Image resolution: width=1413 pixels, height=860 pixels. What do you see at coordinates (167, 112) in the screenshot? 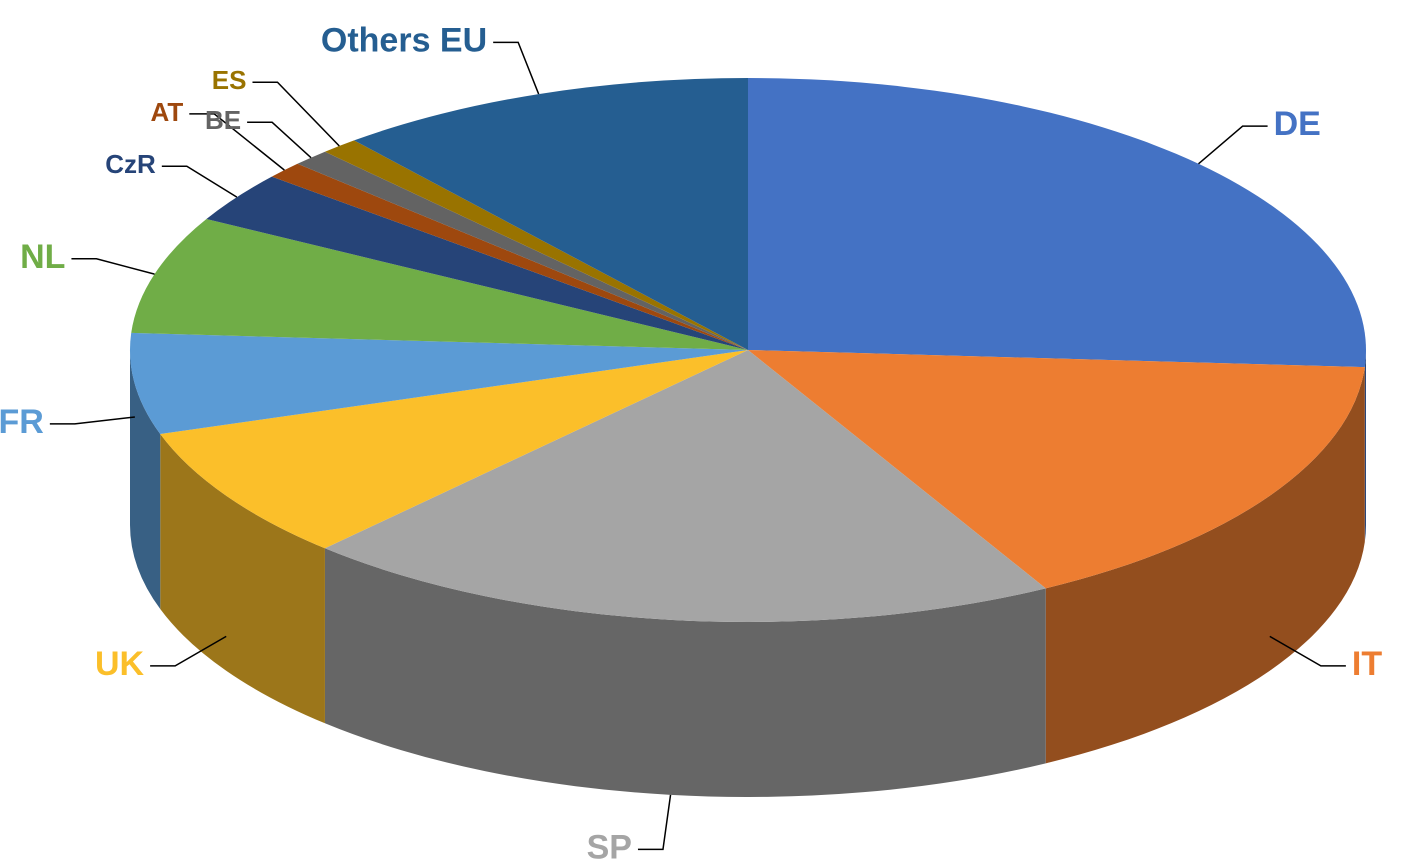
I see `slice-label: AT` at bounding box center [167, 112].